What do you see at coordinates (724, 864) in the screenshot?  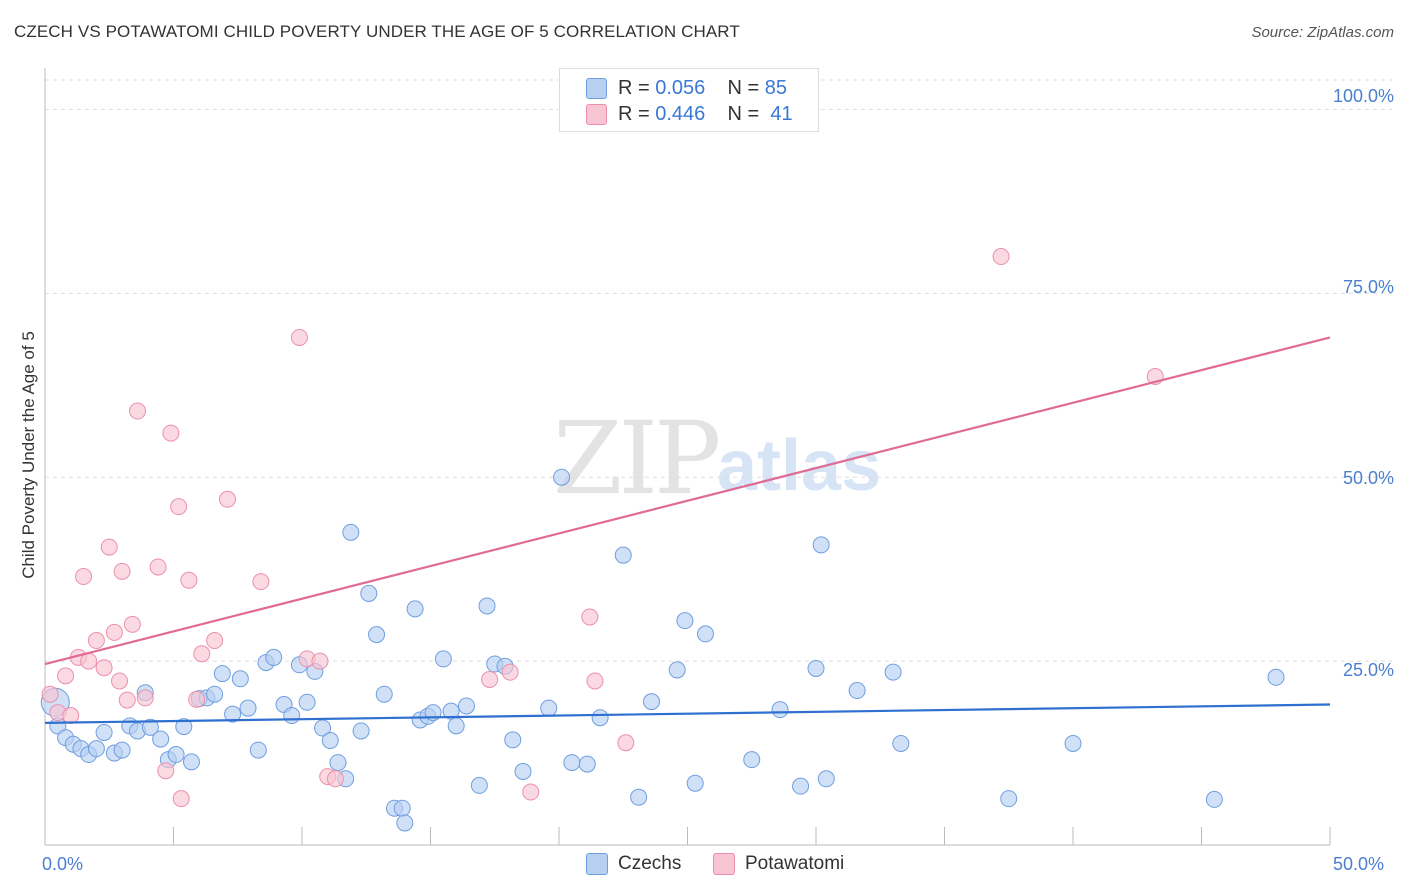 I see `legend-potawatomi-swatch` at bounding box center [724, 864].